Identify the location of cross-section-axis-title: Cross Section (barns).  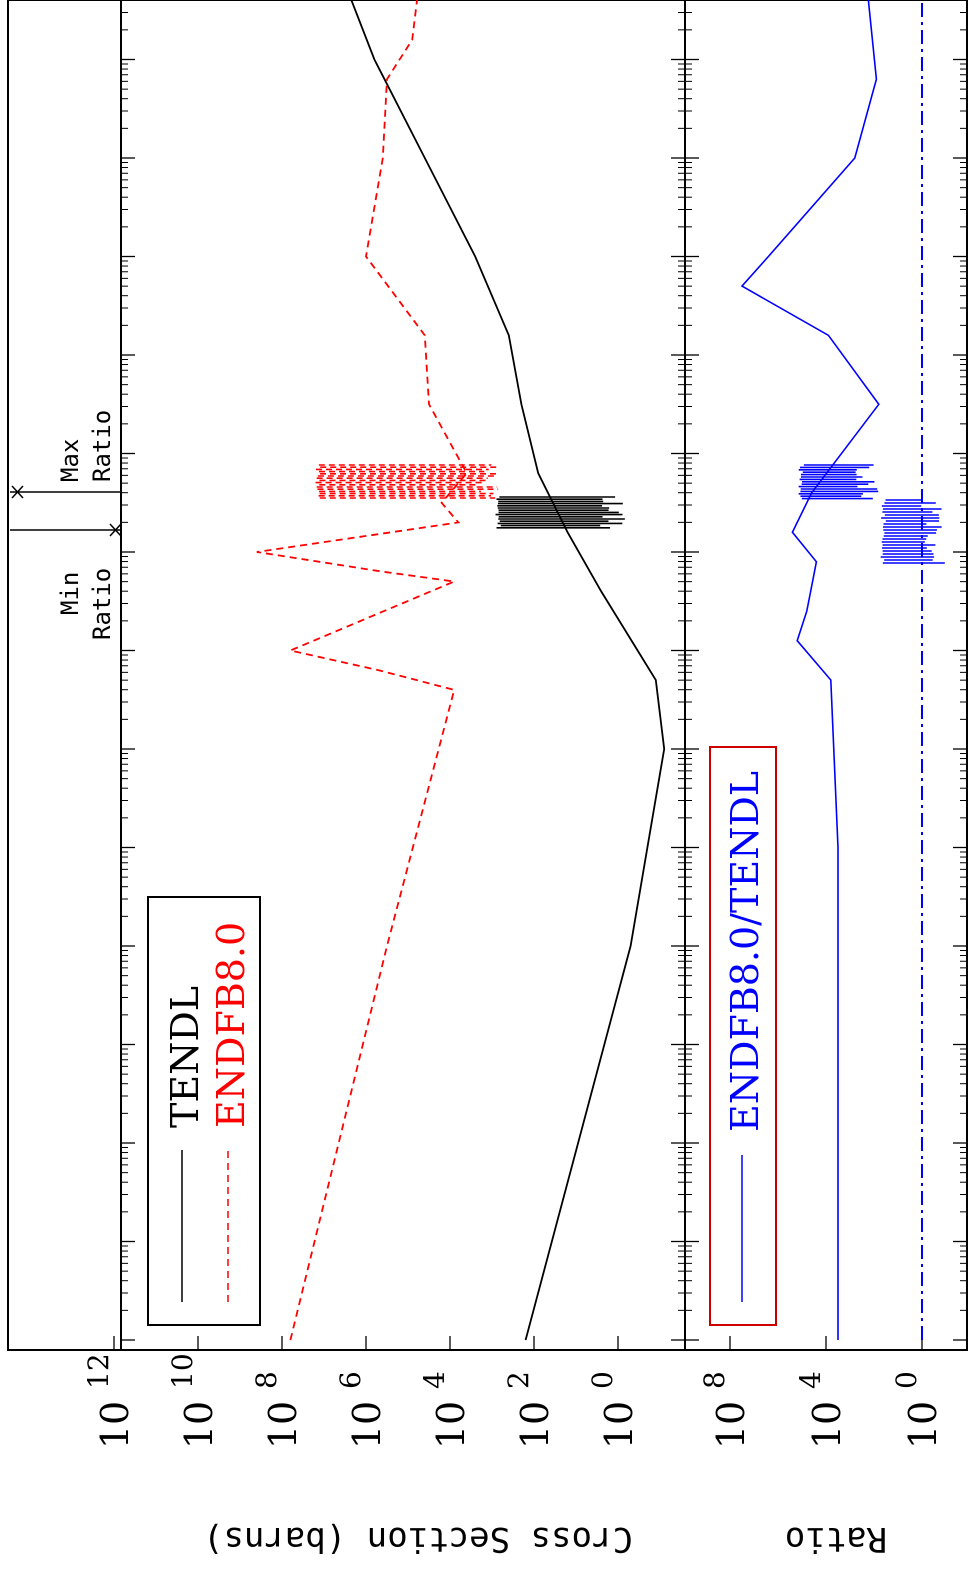
(418, 1539).